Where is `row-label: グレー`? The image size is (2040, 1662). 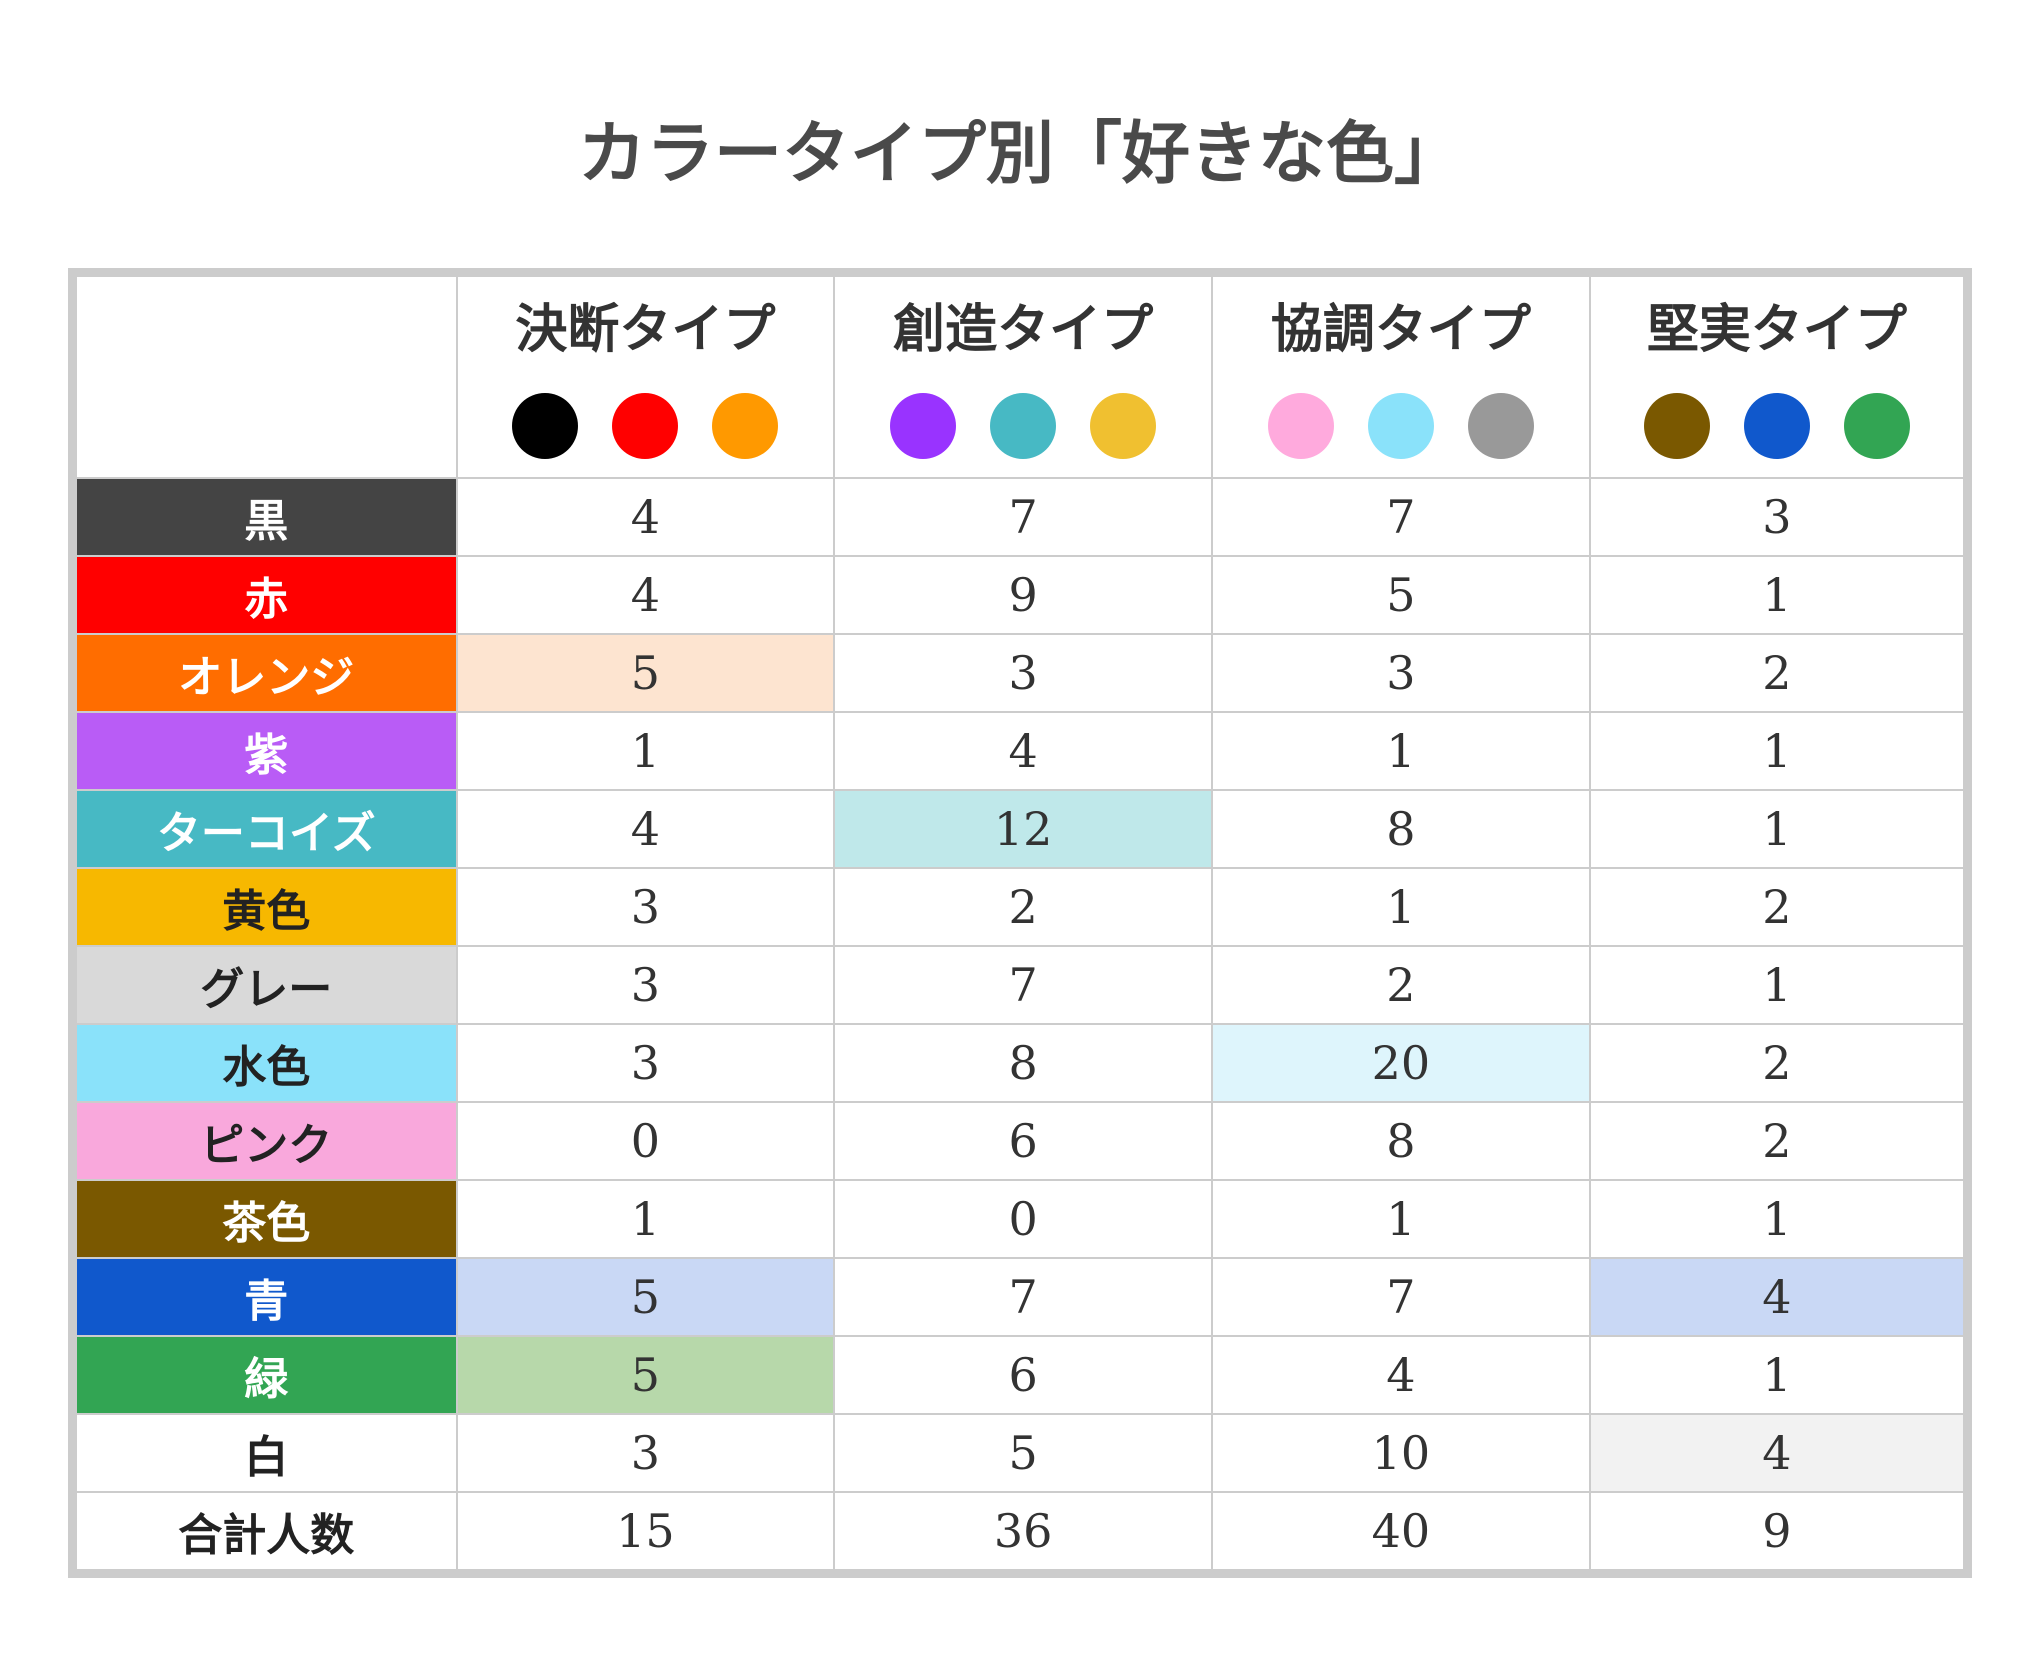
row-label: グレー is located at coordinates (264, 985).